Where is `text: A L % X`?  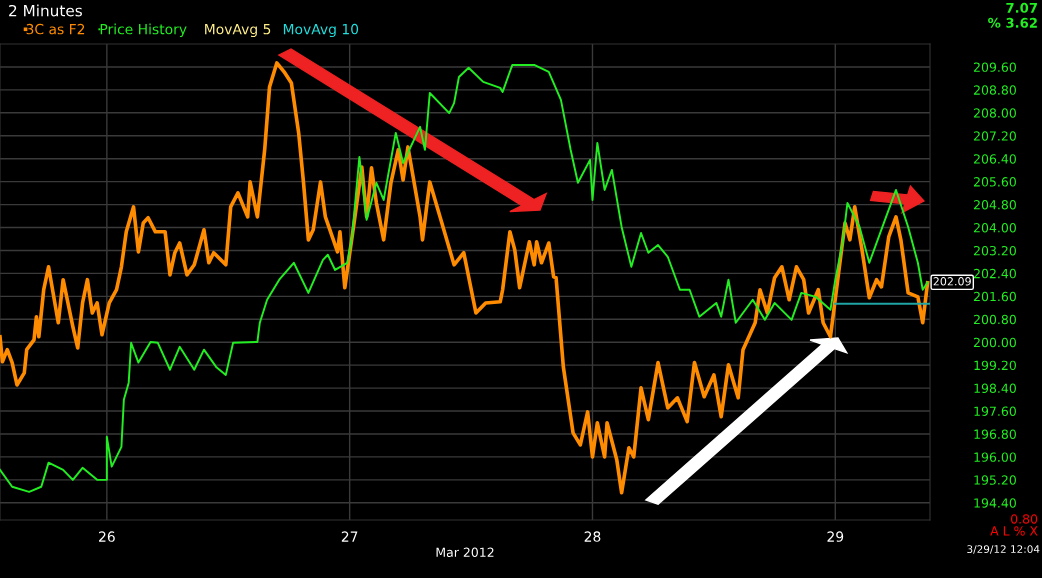
text: A L % X is located at coordinates (1014, 531).